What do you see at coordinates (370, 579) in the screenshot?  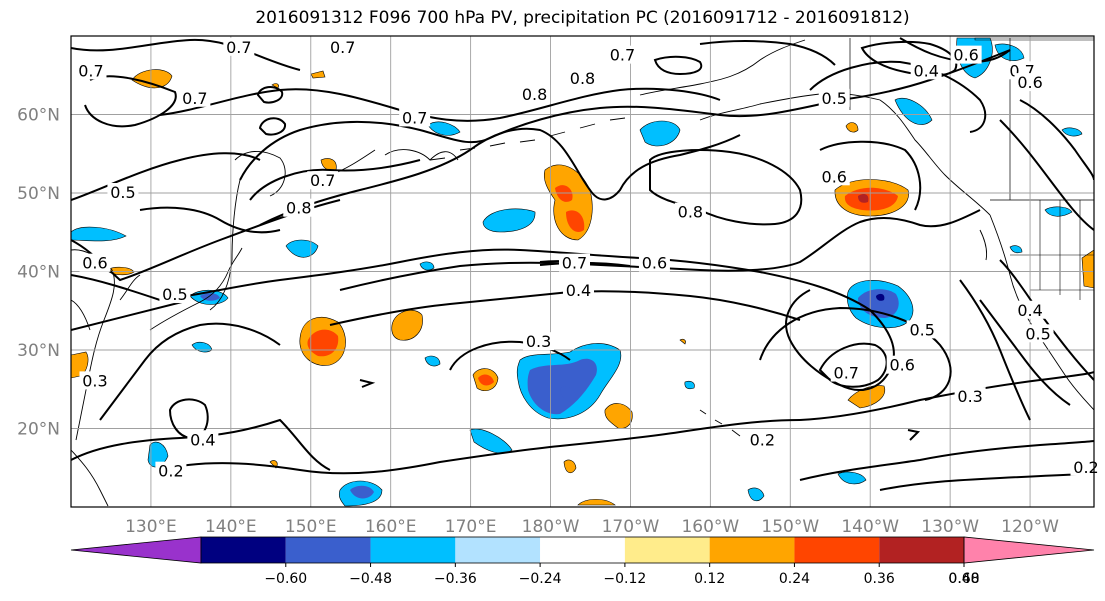 I see `colorbar-tick-label: −0.48` at bounding box center [370, 579].